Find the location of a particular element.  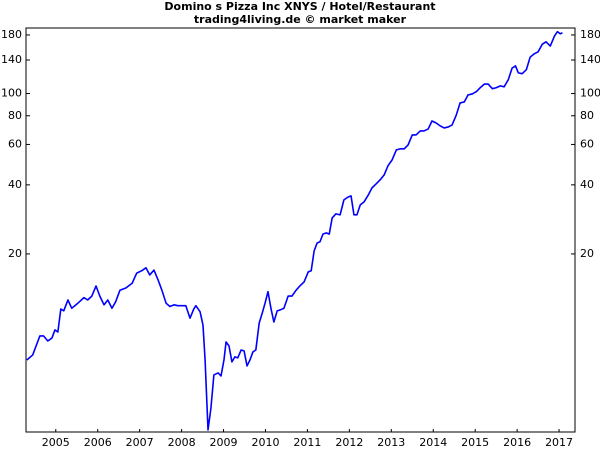

x-tick-label: 2016 is located at coordinates (517, 442).